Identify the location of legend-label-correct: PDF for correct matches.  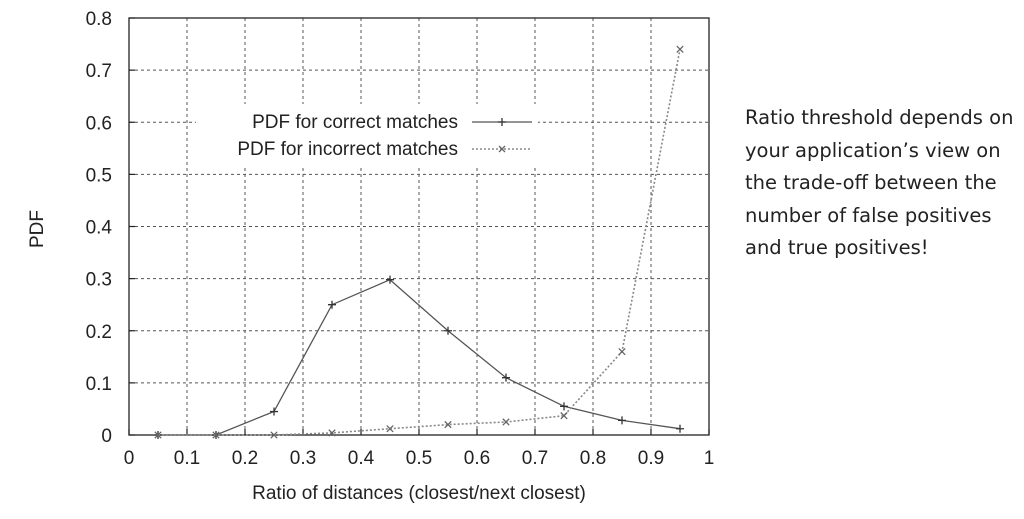
(355, 122).